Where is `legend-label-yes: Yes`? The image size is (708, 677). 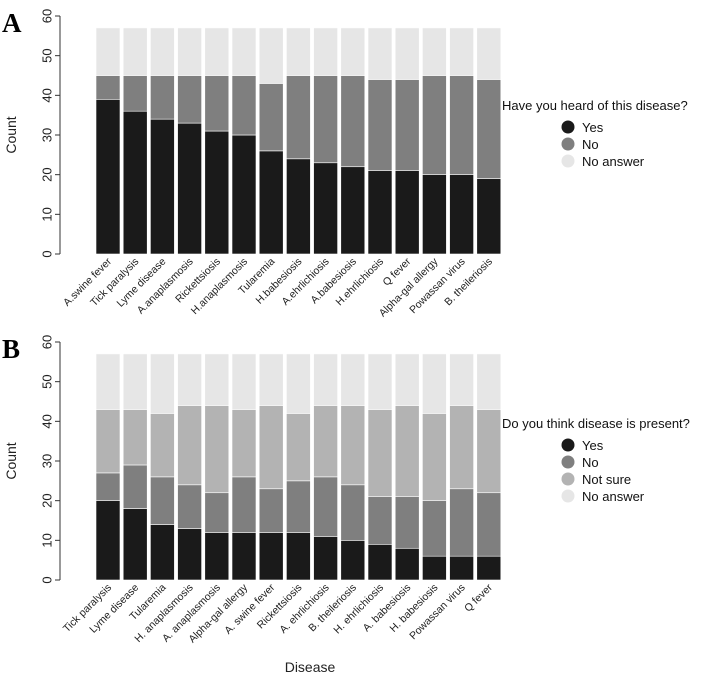
legend-label-yes: Yes is located at coordinates (593, 127).